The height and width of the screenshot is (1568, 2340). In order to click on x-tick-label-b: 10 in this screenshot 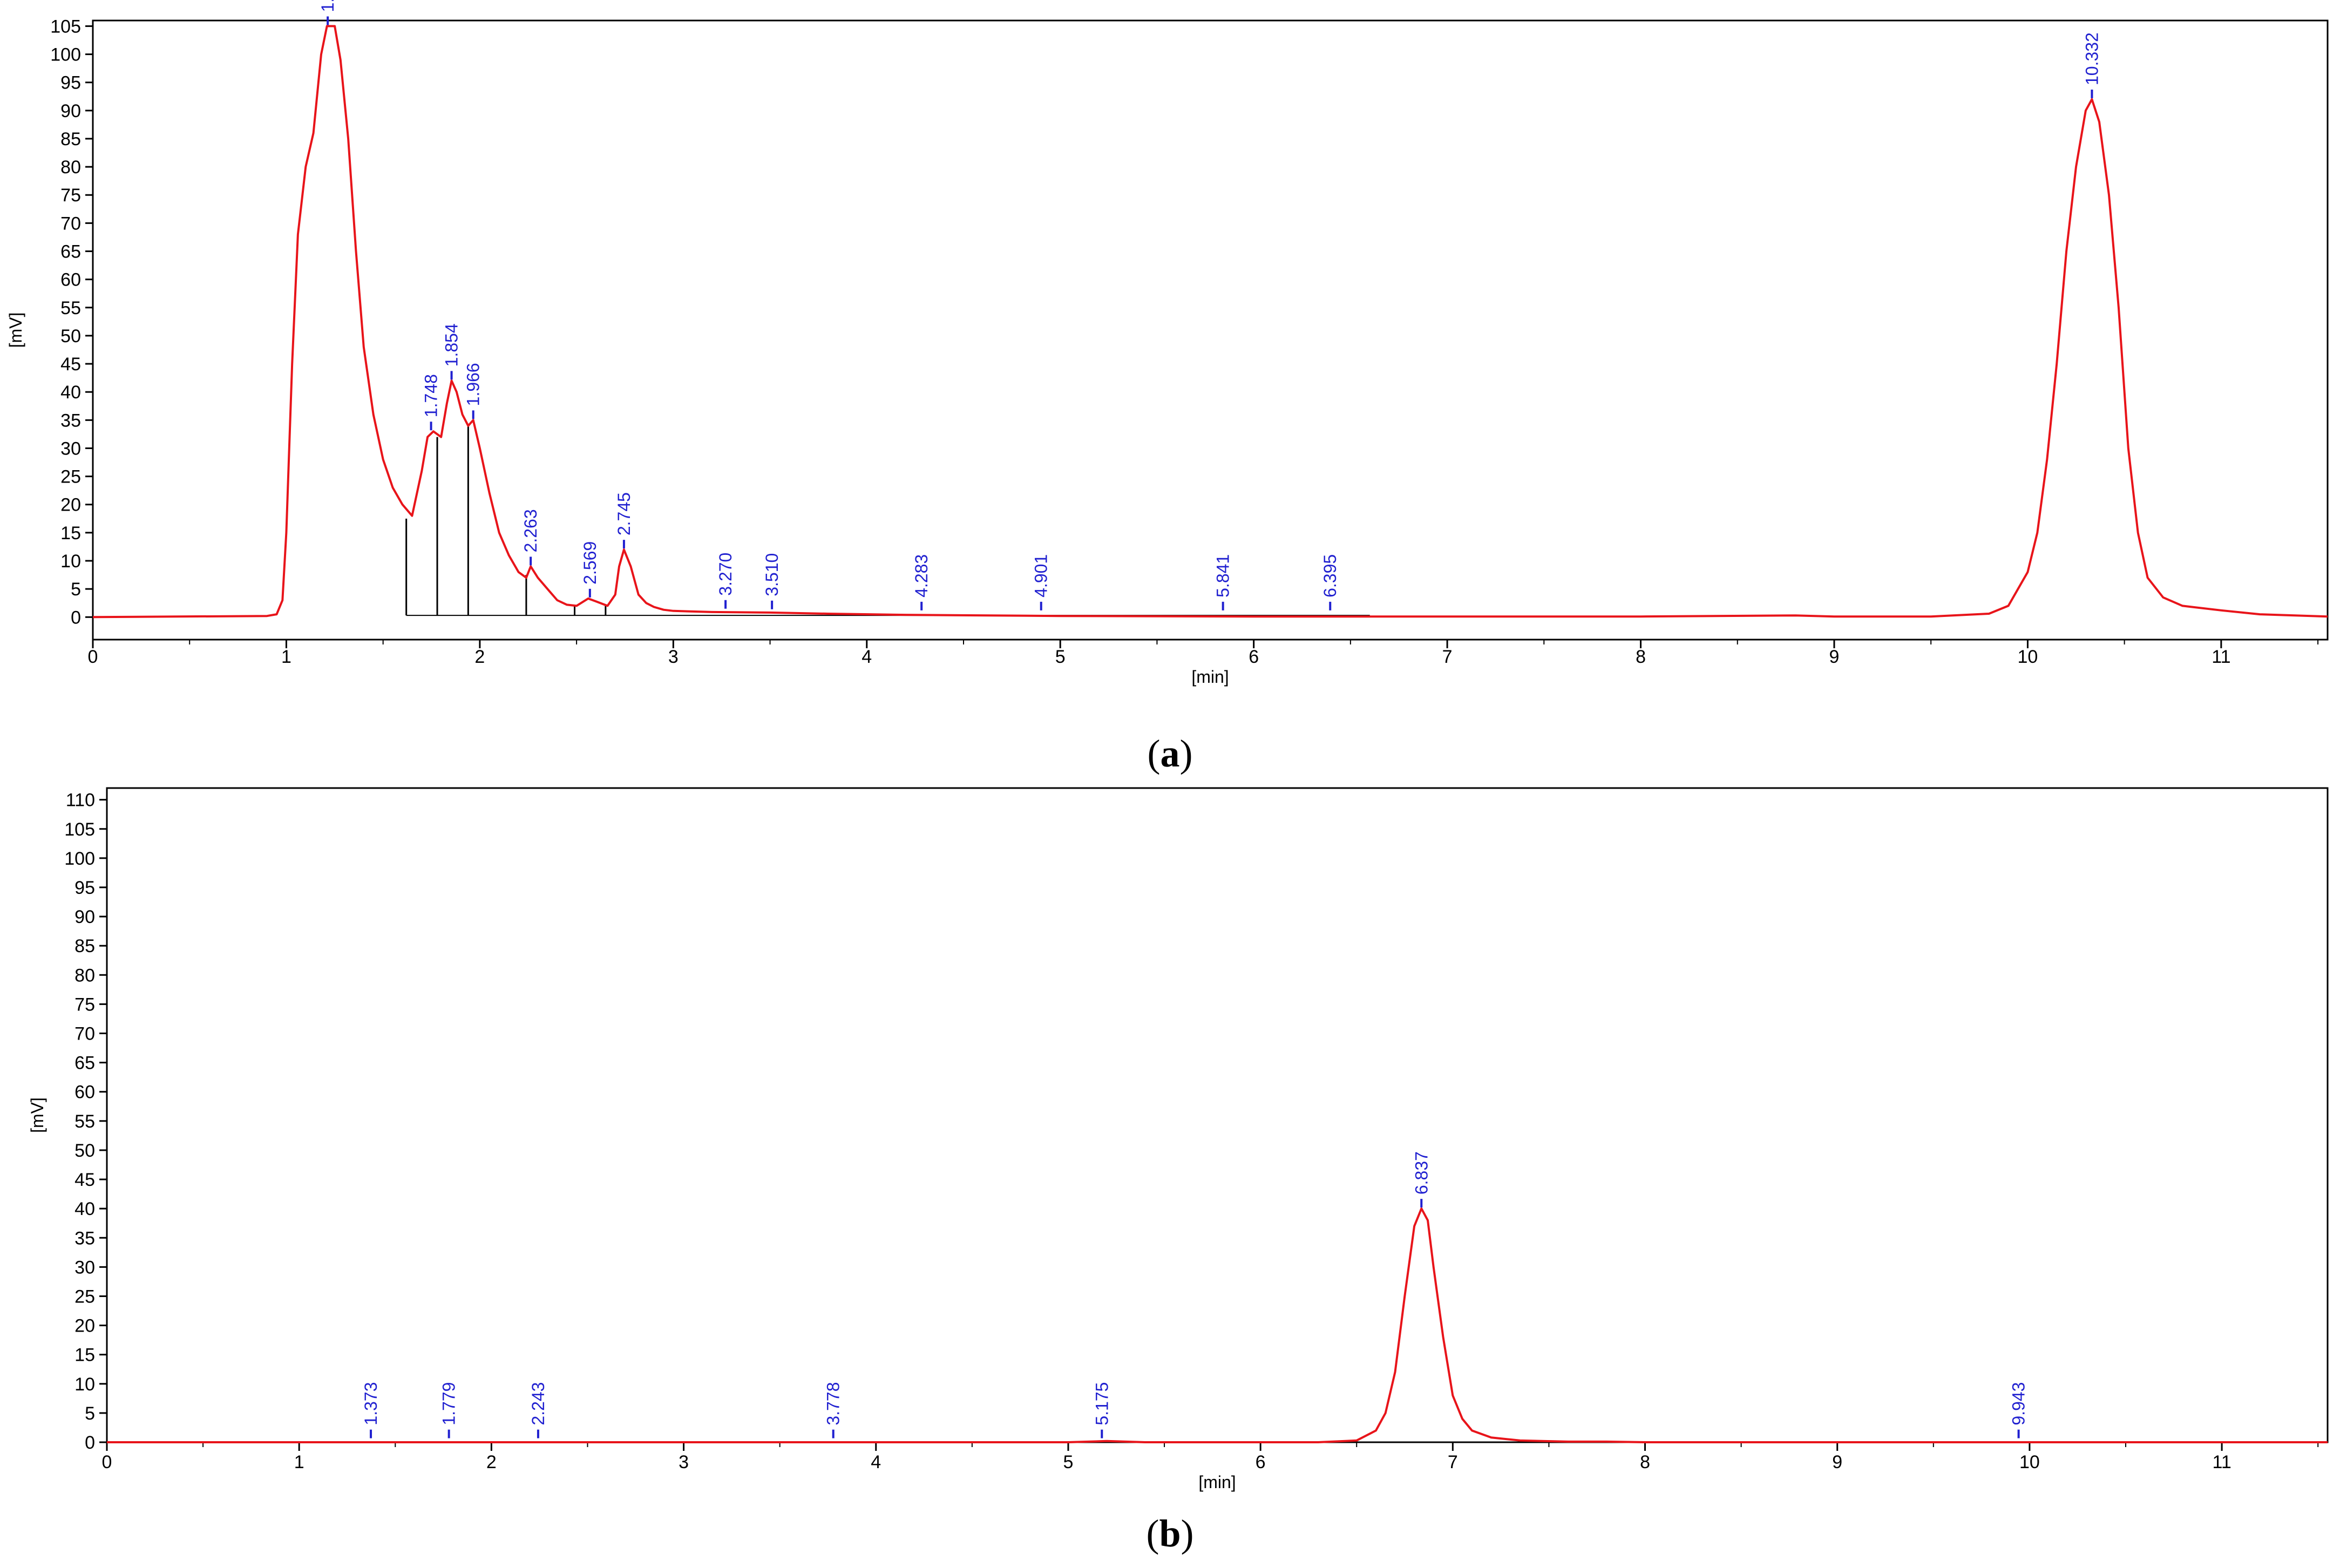, I will do `click(2030, 1462)`.